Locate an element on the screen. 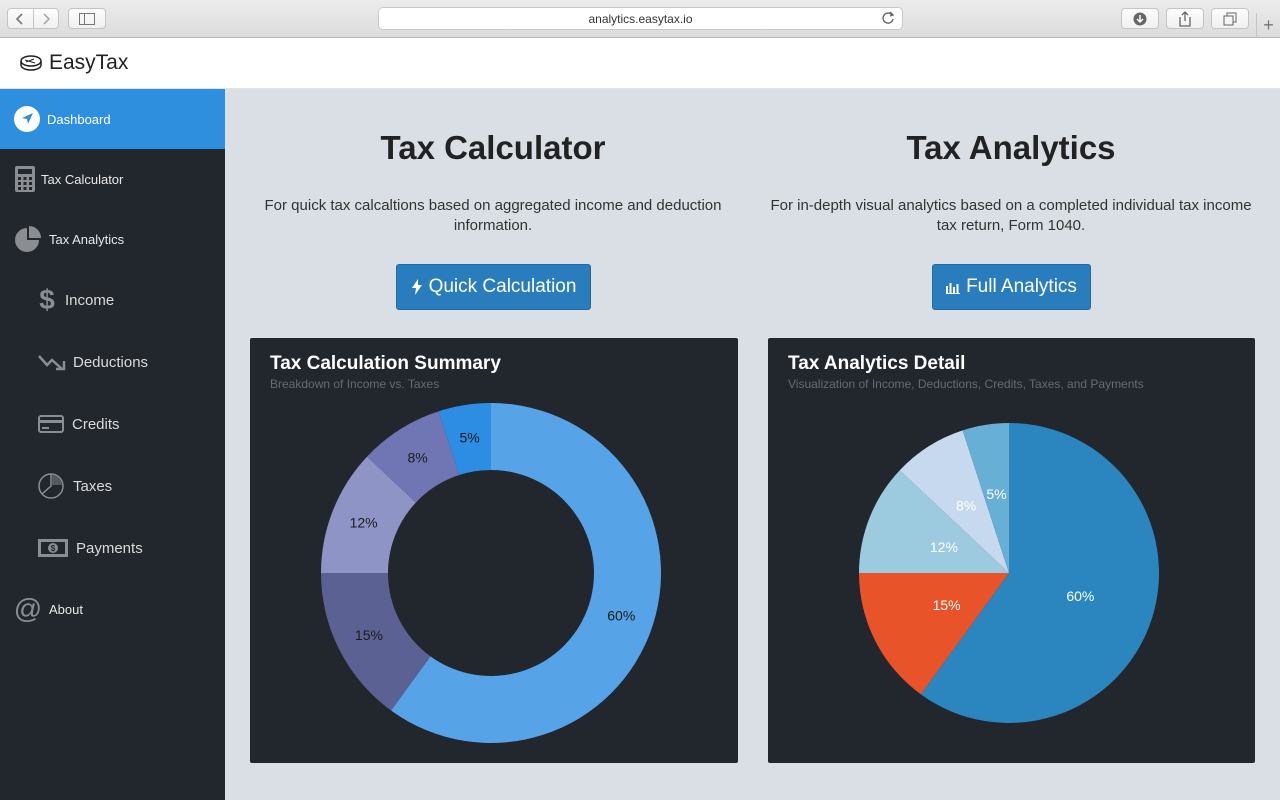  app-header: EasyTax is located at coordinates (640, 63).